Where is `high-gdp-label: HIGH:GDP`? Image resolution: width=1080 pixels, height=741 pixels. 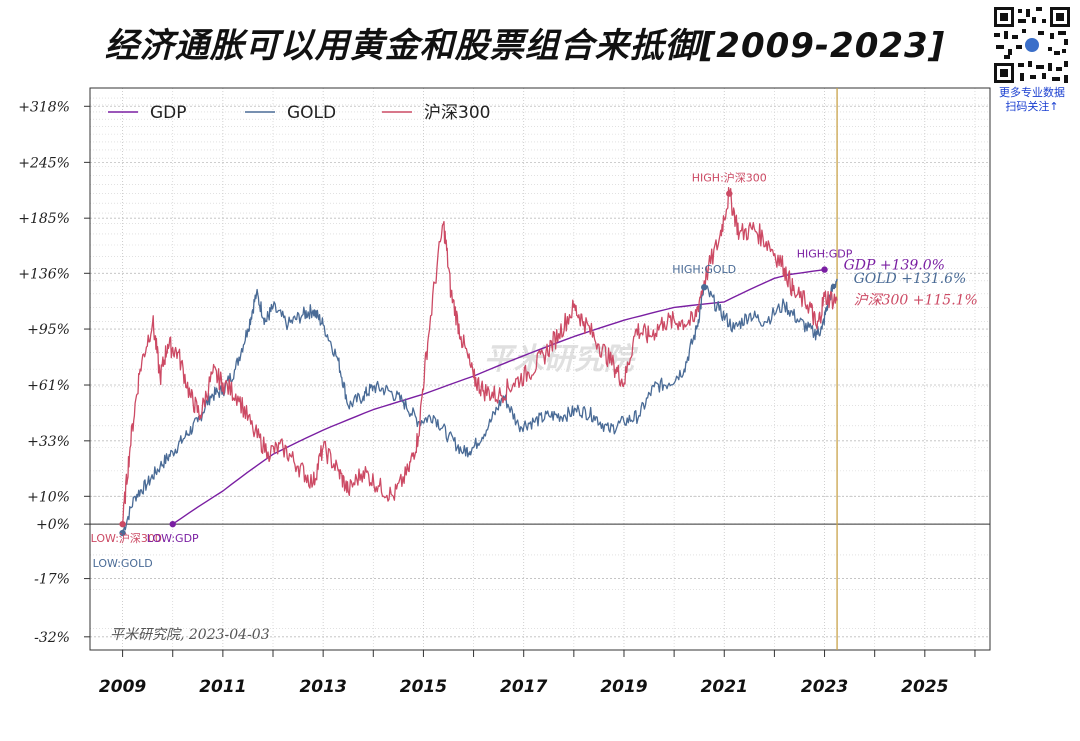 high-gdp-label: HIGH:GDP is located at coordinates (825, 254).